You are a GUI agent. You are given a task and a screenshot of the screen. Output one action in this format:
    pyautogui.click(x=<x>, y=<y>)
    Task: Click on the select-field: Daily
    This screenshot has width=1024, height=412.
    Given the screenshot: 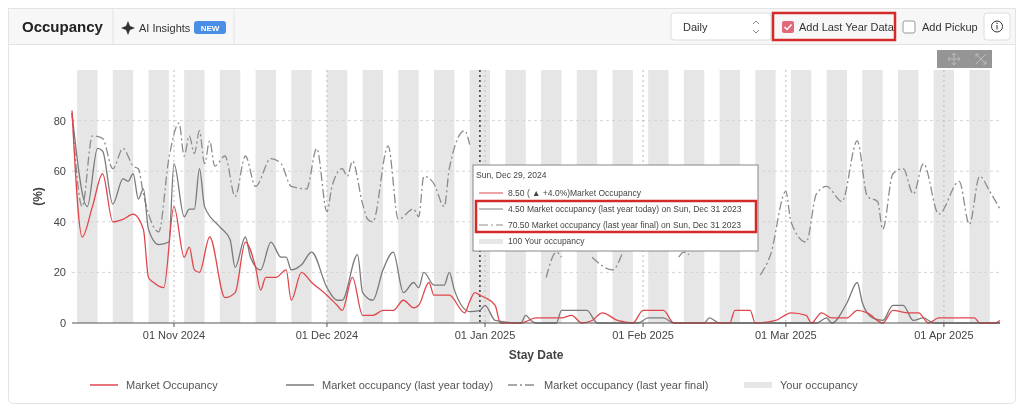 What is the action you would take?
    pyautogui.click(x=721, y=26)
    